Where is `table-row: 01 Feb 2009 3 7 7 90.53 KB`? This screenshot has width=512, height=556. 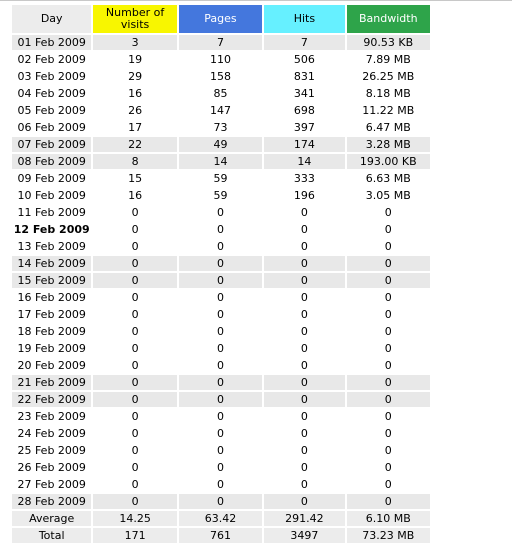 table-row: 01 Feb 2009 3 7 7 90.53 KB is located at coordinates (221, 42).